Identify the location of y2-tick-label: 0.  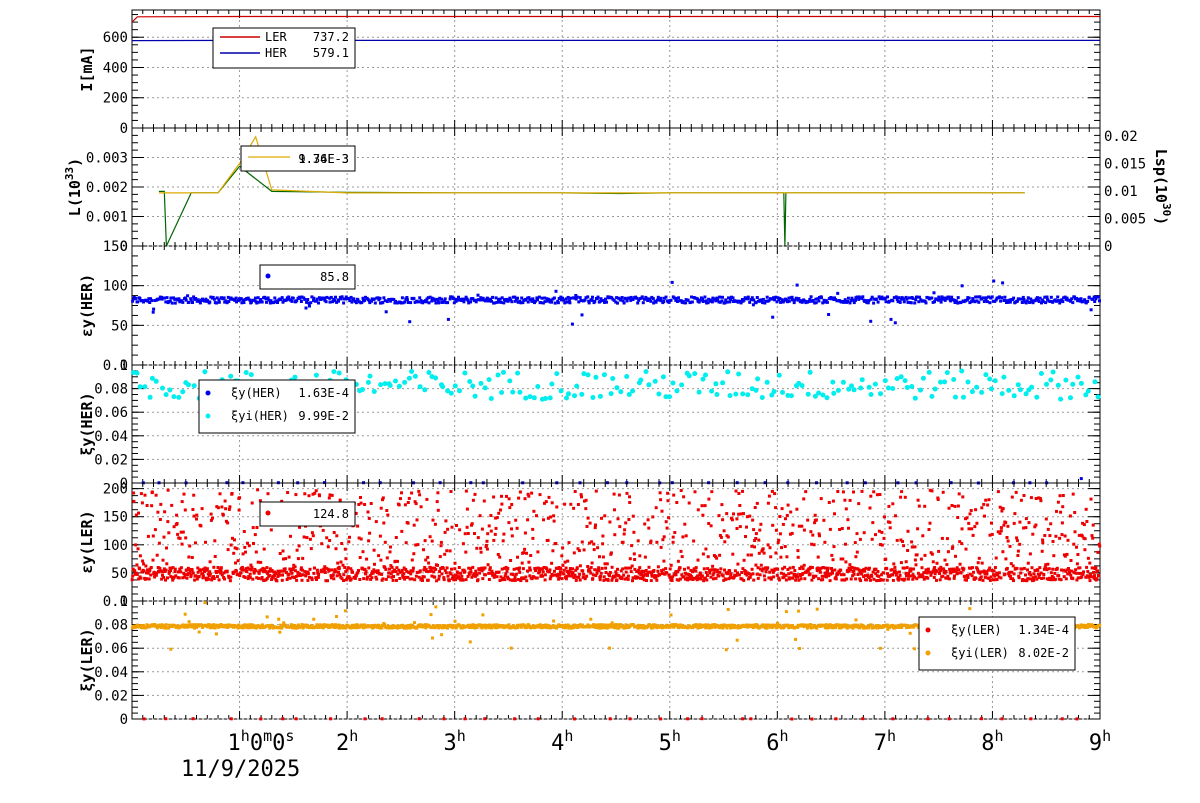
(1108, 247).